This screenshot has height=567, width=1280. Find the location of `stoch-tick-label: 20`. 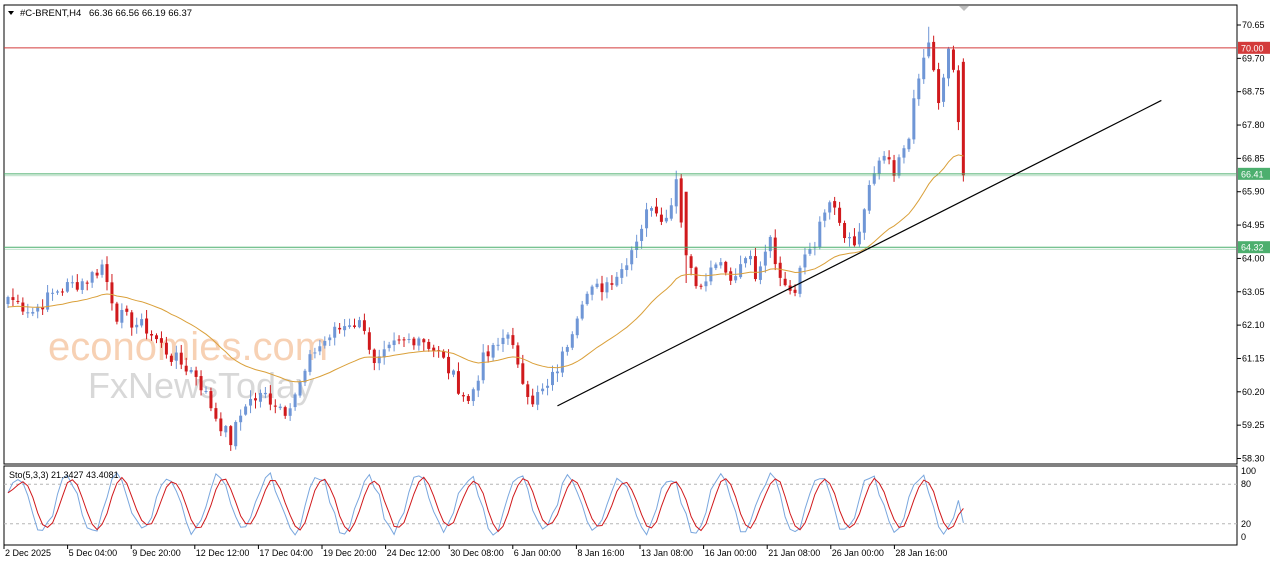

stoch-tick-label: 20 is located at coordinates (1246, 524).